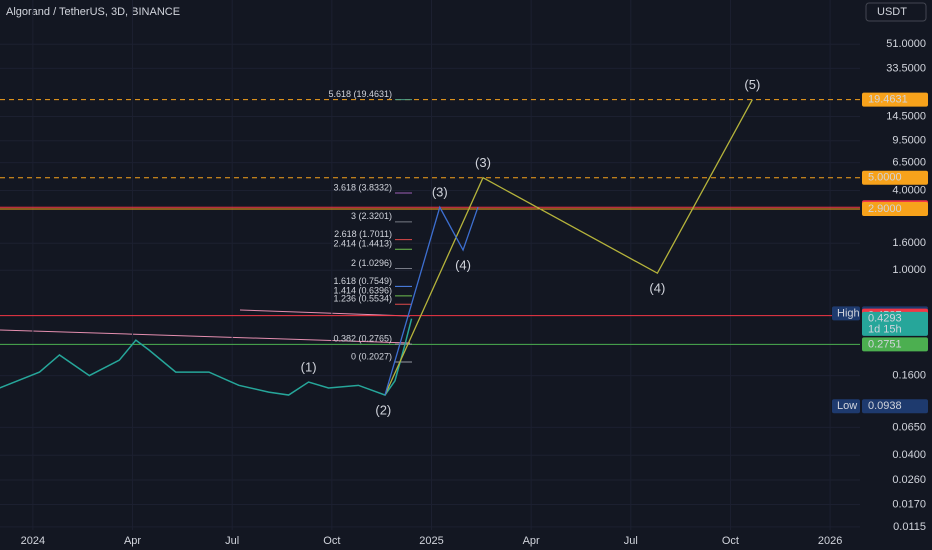 This screenshot has height=550, width=932. Describe the element at coordinates (909, 375) in the screenshot. I see `y-tick-label: 0.1600` at that location.